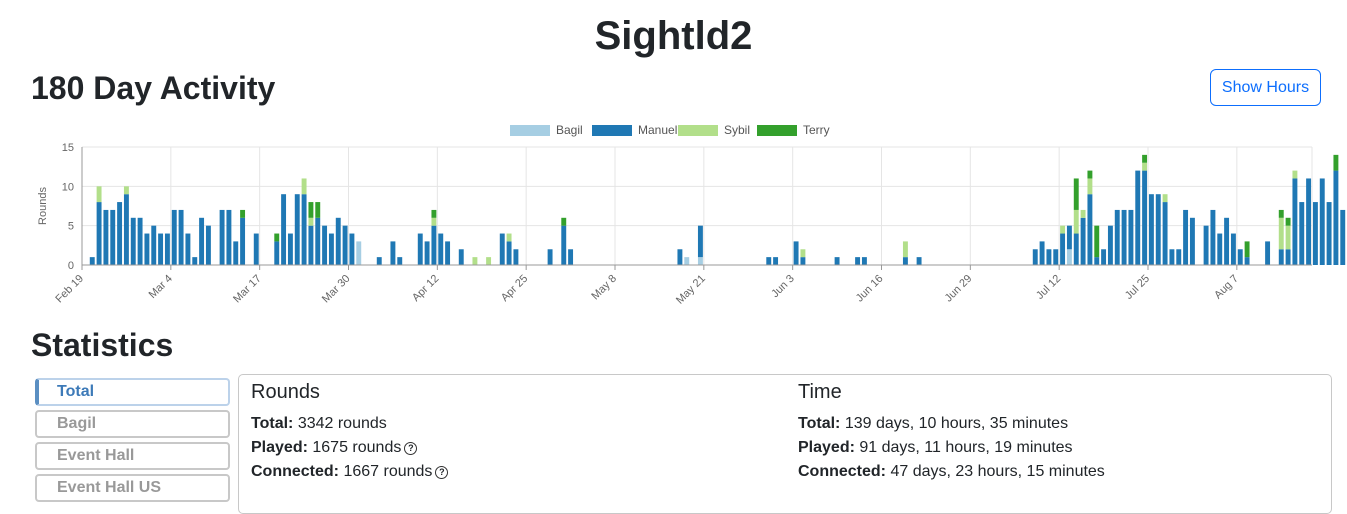 Image resolution: width=1347 pixels, height=514 pixels. Describe the element at coordinates (737, 130) in the screenshot. I see `legend-label-sybil: Sybil` at that location.